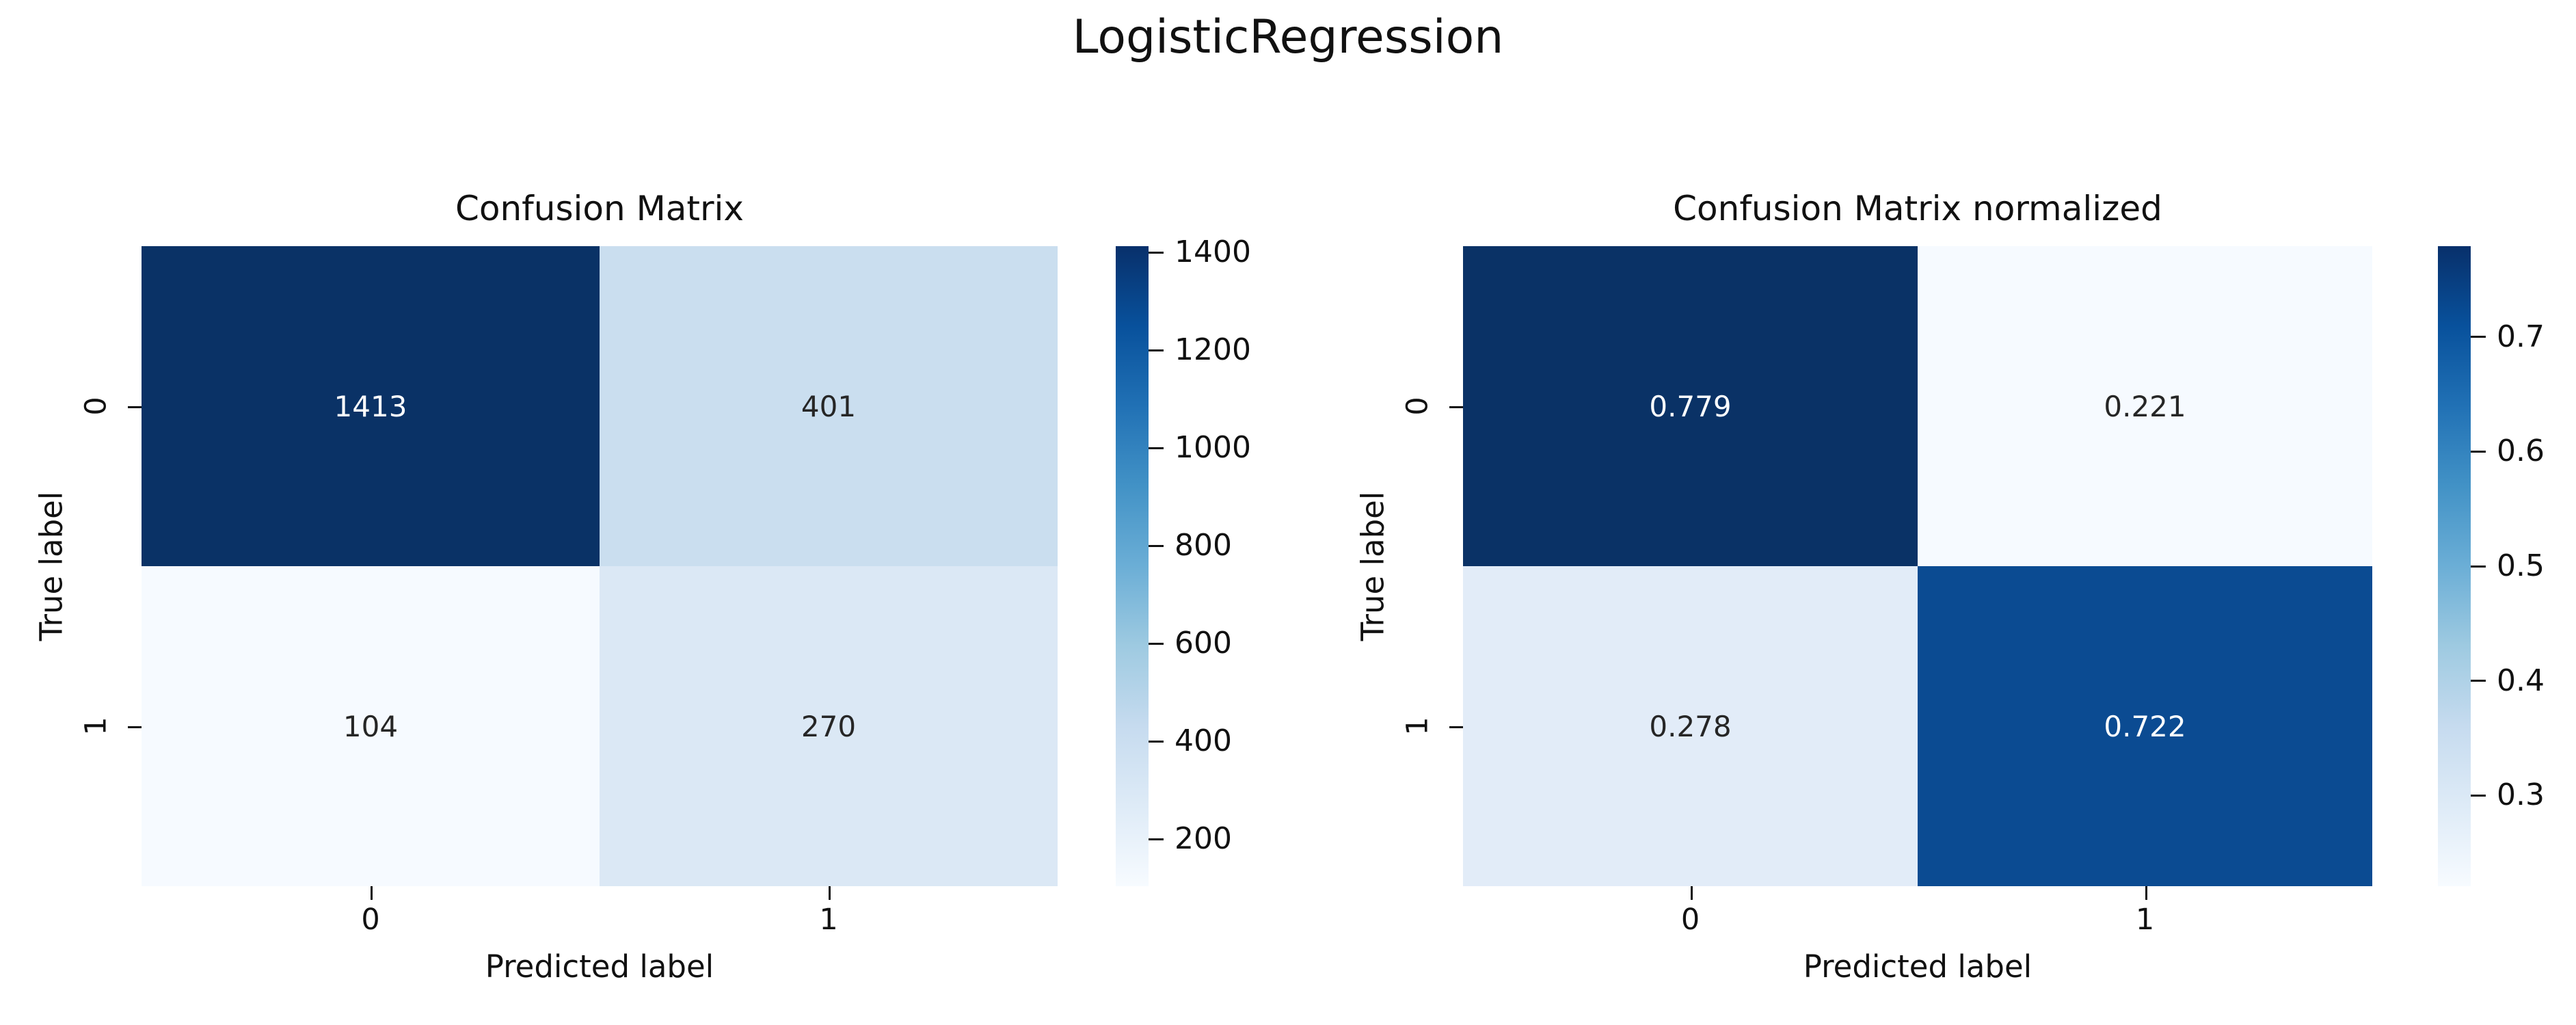  I want to click on colorbar-tick: 1000, so click(1200, 448).